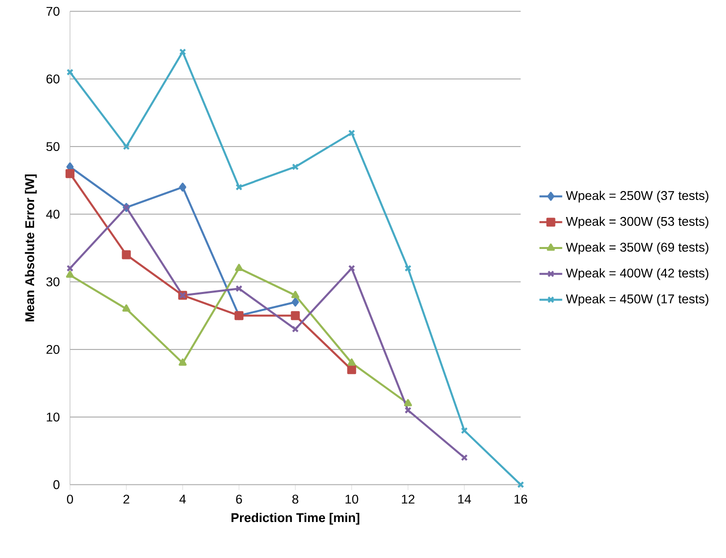 The width and height of the screenshot is (726, 558). Describe the element at coordinates (53, 79) in the screenshot. I see `y-tick-label: 60` at that location.